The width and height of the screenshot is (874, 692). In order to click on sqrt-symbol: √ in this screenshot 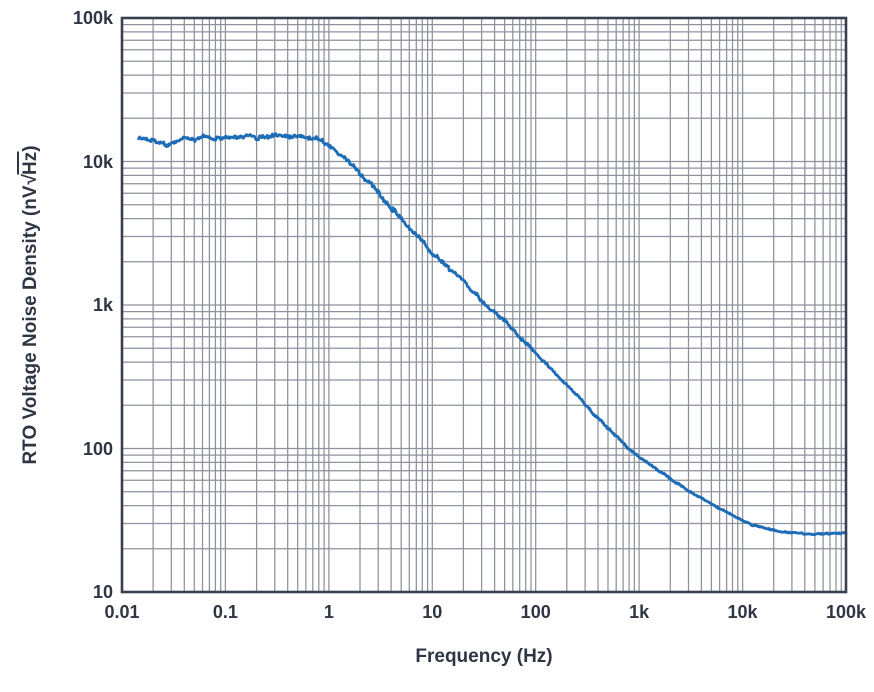, I will do `click(30, 179)`.